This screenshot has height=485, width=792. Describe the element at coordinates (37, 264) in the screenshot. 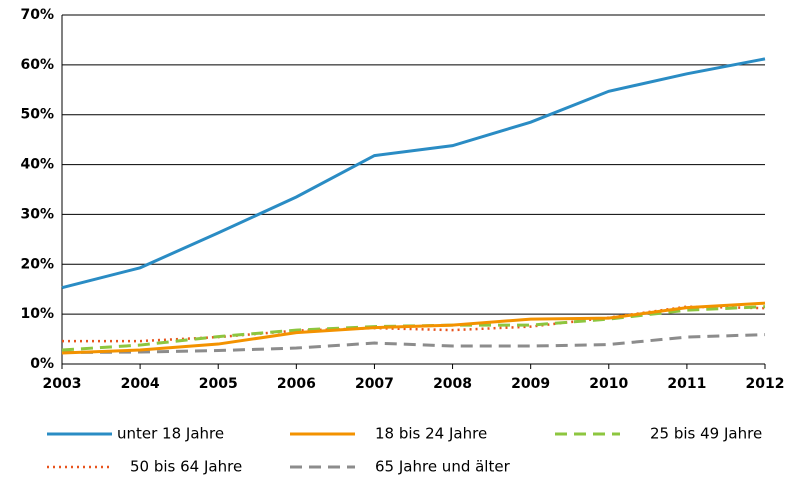

I see `y-tick-label: 20%` at that location.